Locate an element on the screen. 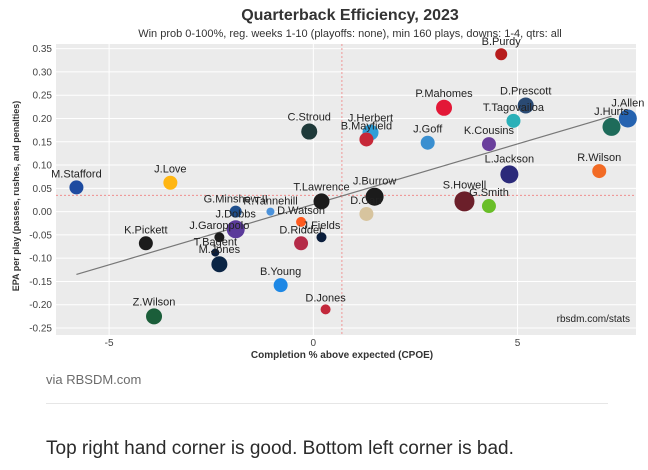 The height and width of the screenshot is (470, 648). point-label: S.Howell is located at coordinates (464, 185).